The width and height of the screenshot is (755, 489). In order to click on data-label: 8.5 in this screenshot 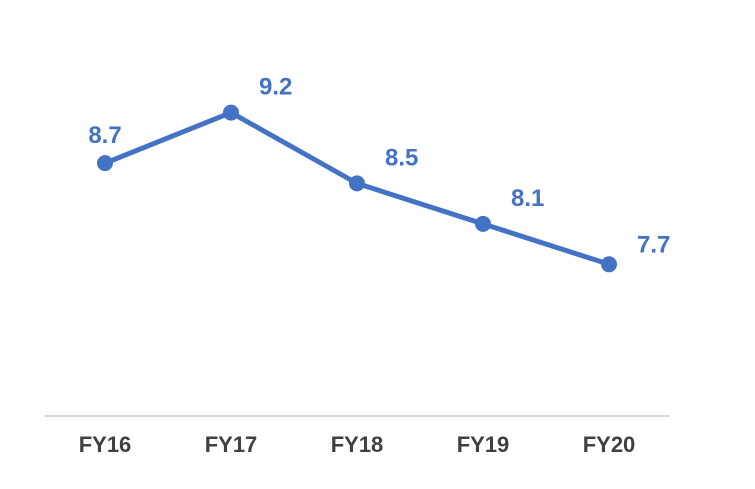, I will do `click(401, 157)`.